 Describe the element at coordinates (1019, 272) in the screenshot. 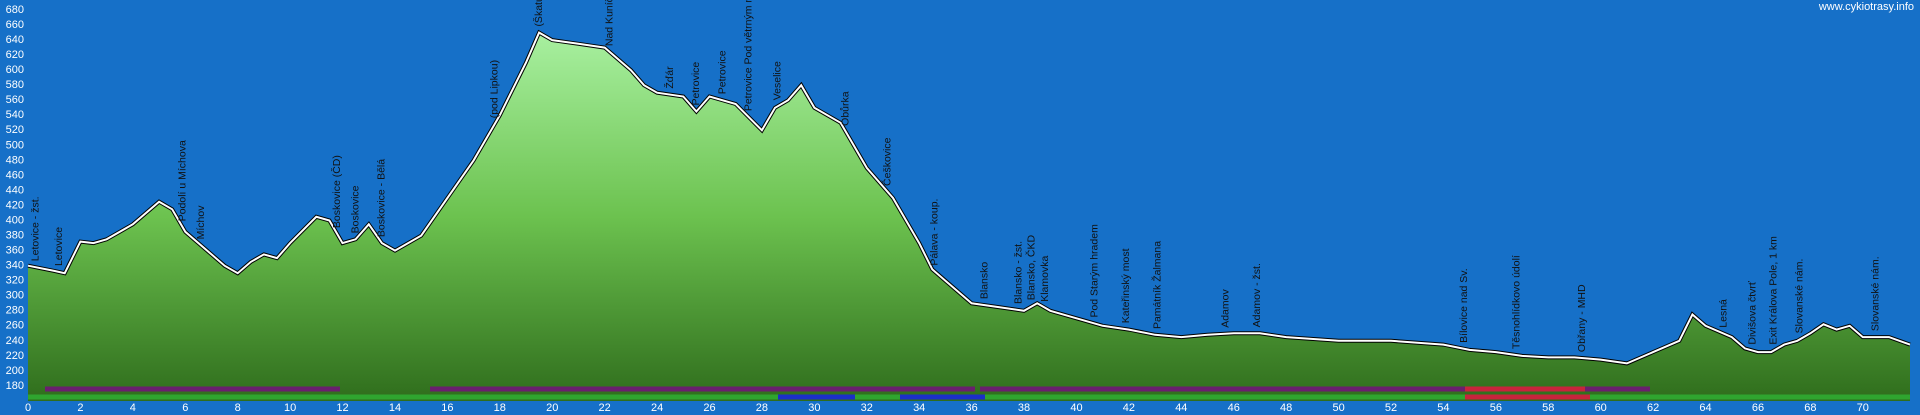

I see `place-label: Blansko - žst.` at that location.